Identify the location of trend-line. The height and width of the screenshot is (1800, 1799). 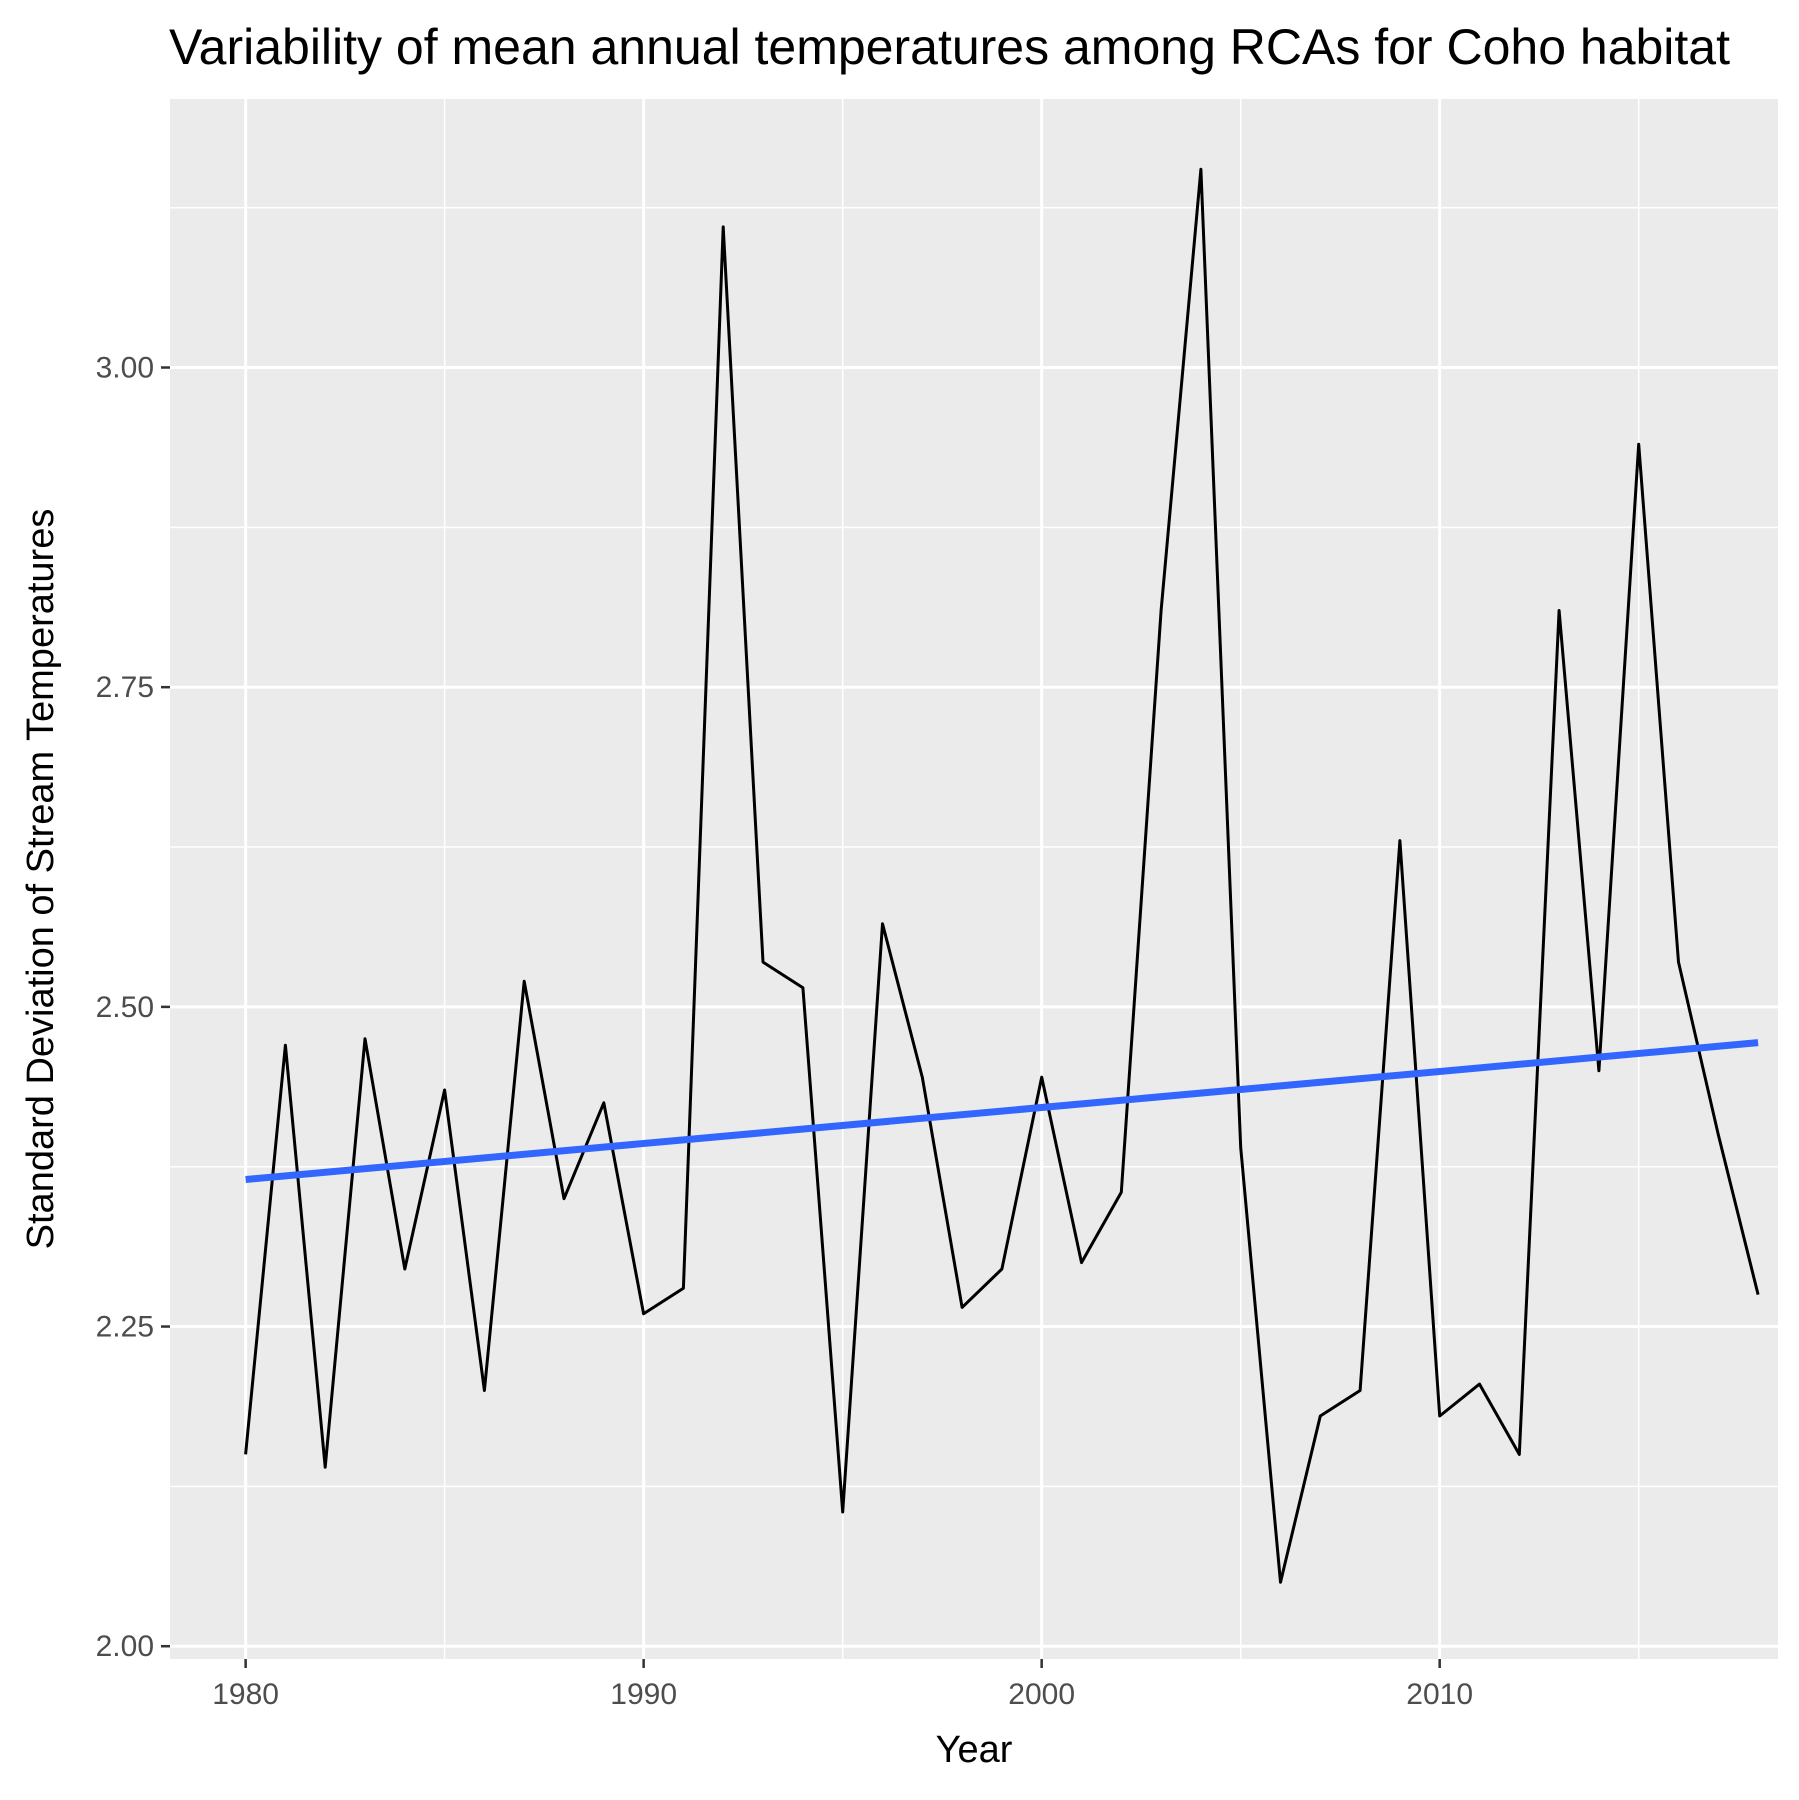
(1002, 1111).